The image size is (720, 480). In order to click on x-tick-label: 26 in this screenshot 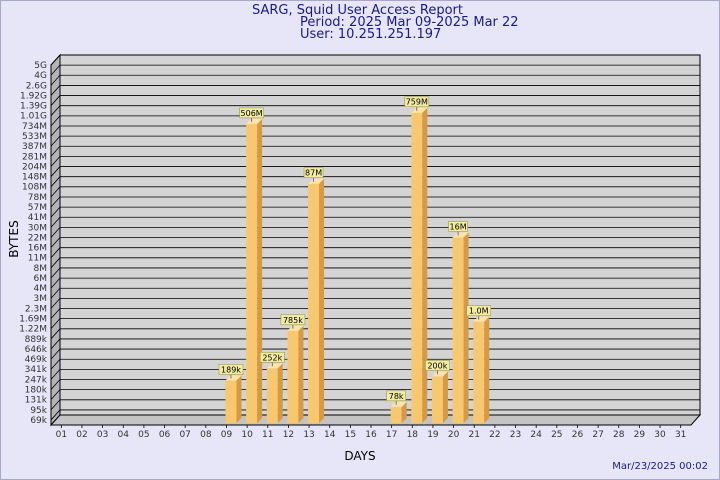, I will do `click(578, 435)`.